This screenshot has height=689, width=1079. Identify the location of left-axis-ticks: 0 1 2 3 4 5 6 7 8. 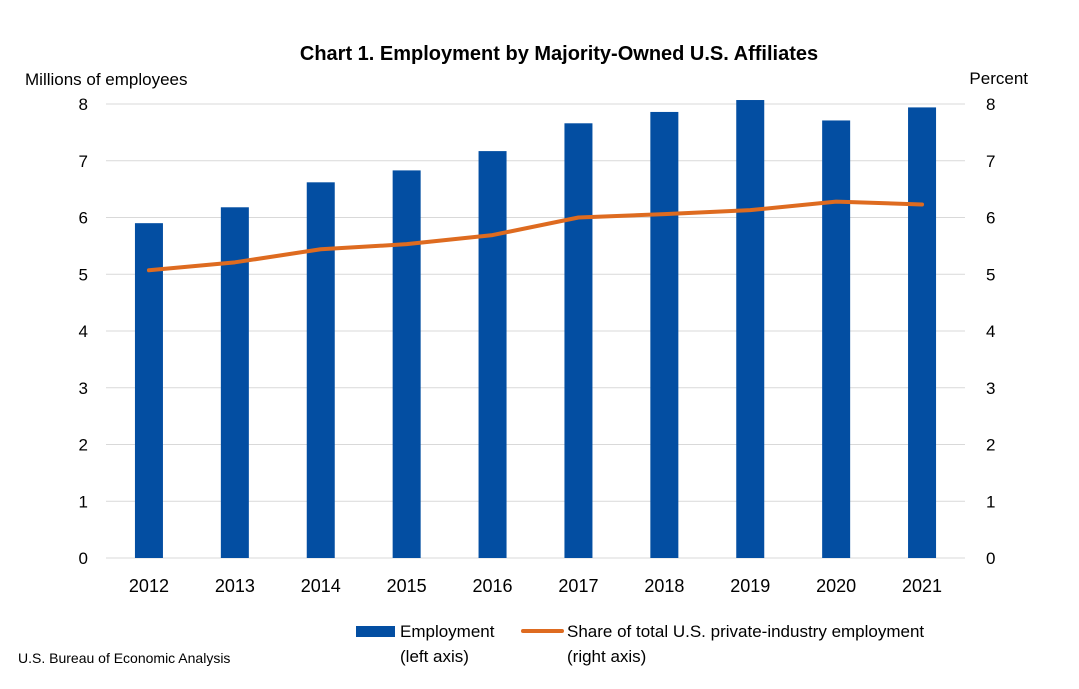
(83, 331).